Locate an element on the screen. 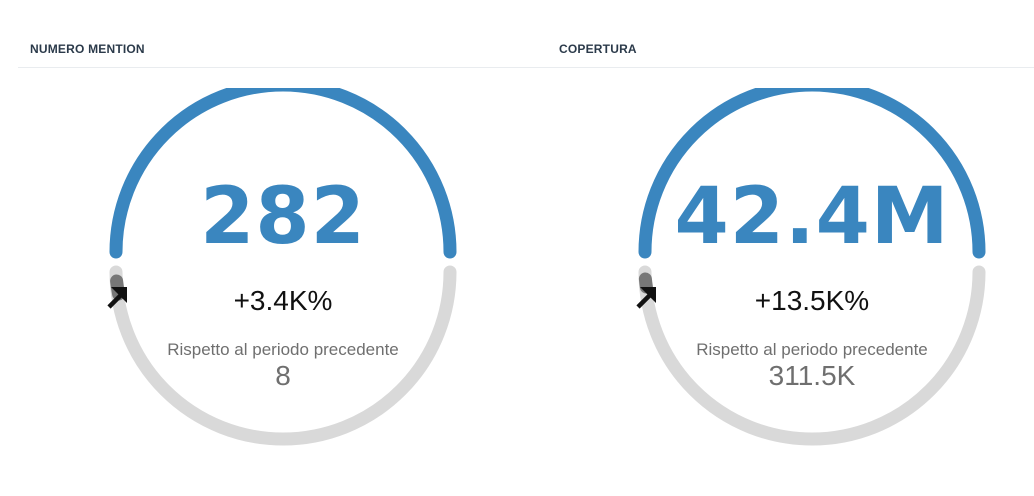 The image size is (1034, 496). gauge-marker is located at coordinates (645, 283).